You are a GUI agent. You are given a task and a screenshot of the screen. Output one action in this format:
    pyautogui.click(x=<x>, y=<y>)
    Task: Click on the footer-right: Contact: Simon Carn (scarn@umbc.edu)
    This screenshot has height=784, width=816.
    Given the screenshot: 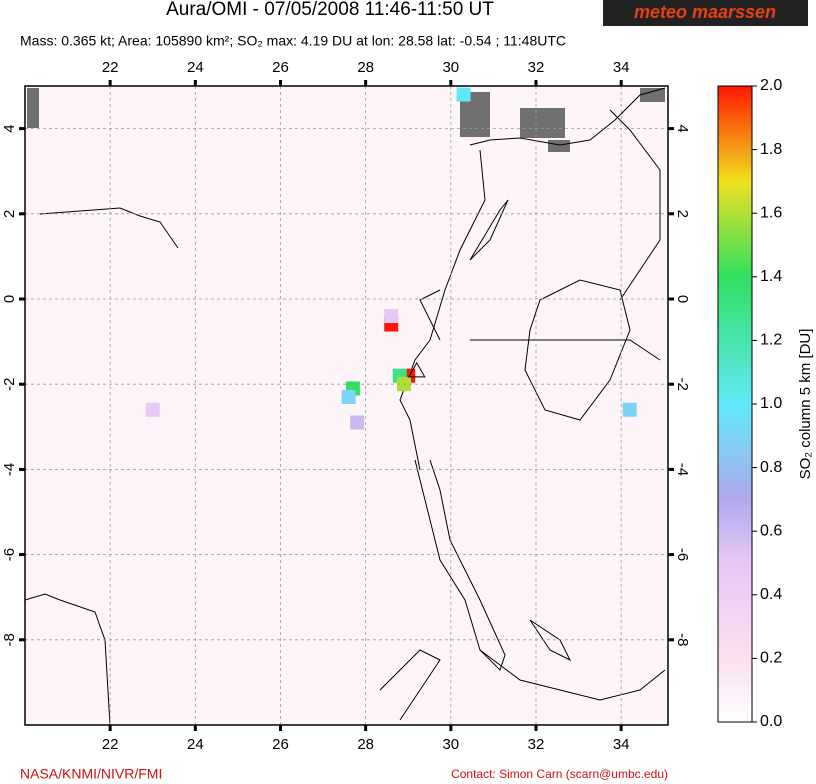 What is the action you would take?
    pyautogui.click(x=559, y=774)
    